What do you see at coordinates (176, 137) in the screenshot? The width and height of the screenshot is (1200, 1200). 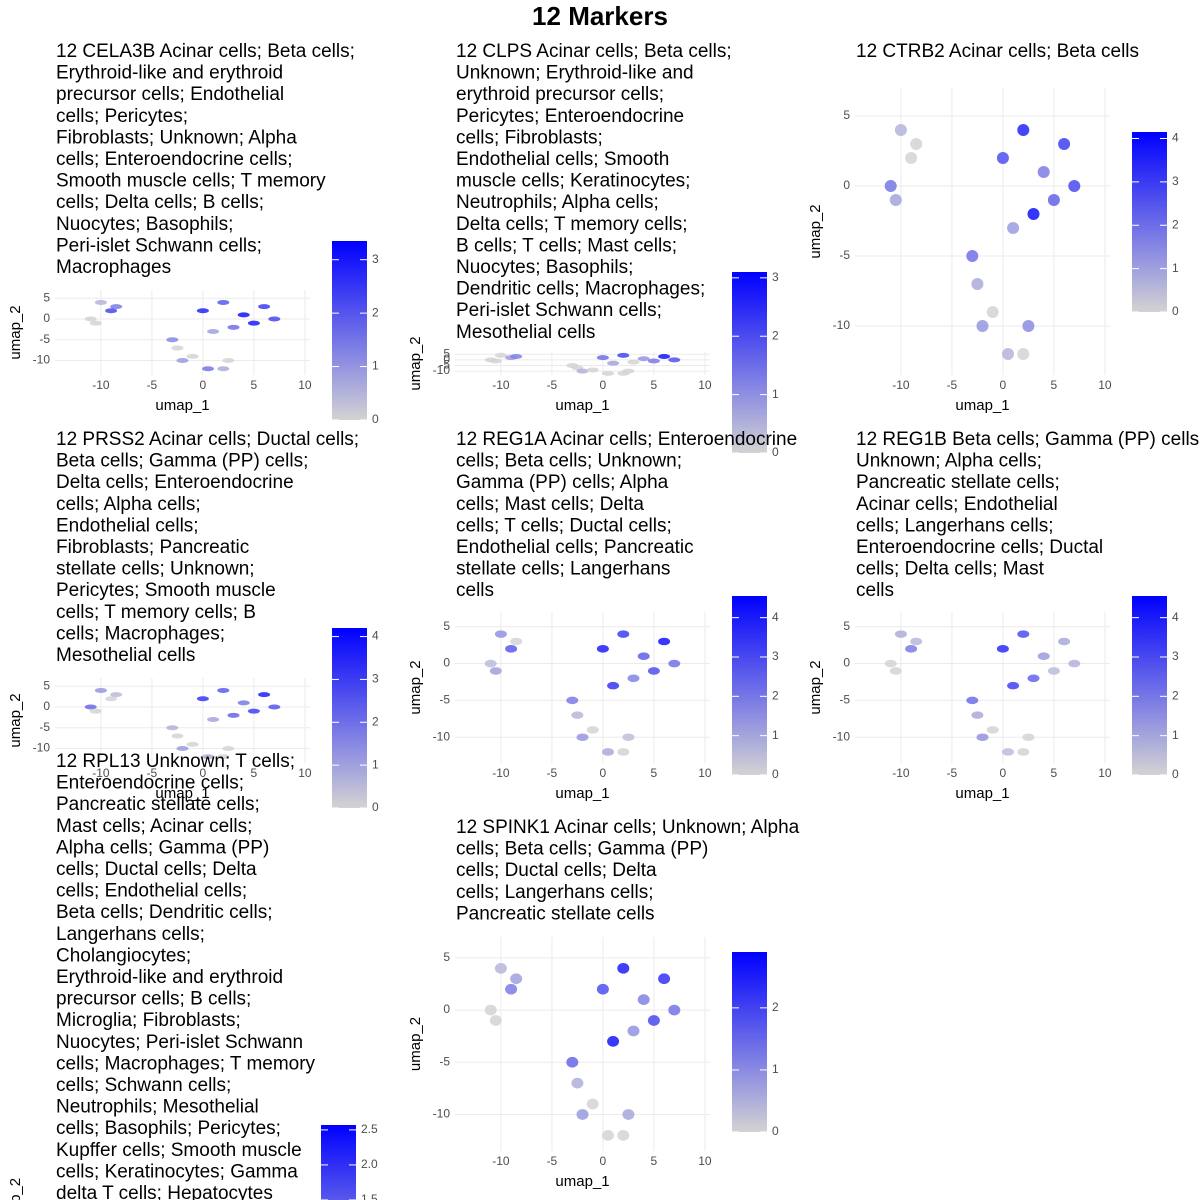 I see `panel-title: Fibroblasts; Unknown; Alpha` at bounding box center [176, 137].